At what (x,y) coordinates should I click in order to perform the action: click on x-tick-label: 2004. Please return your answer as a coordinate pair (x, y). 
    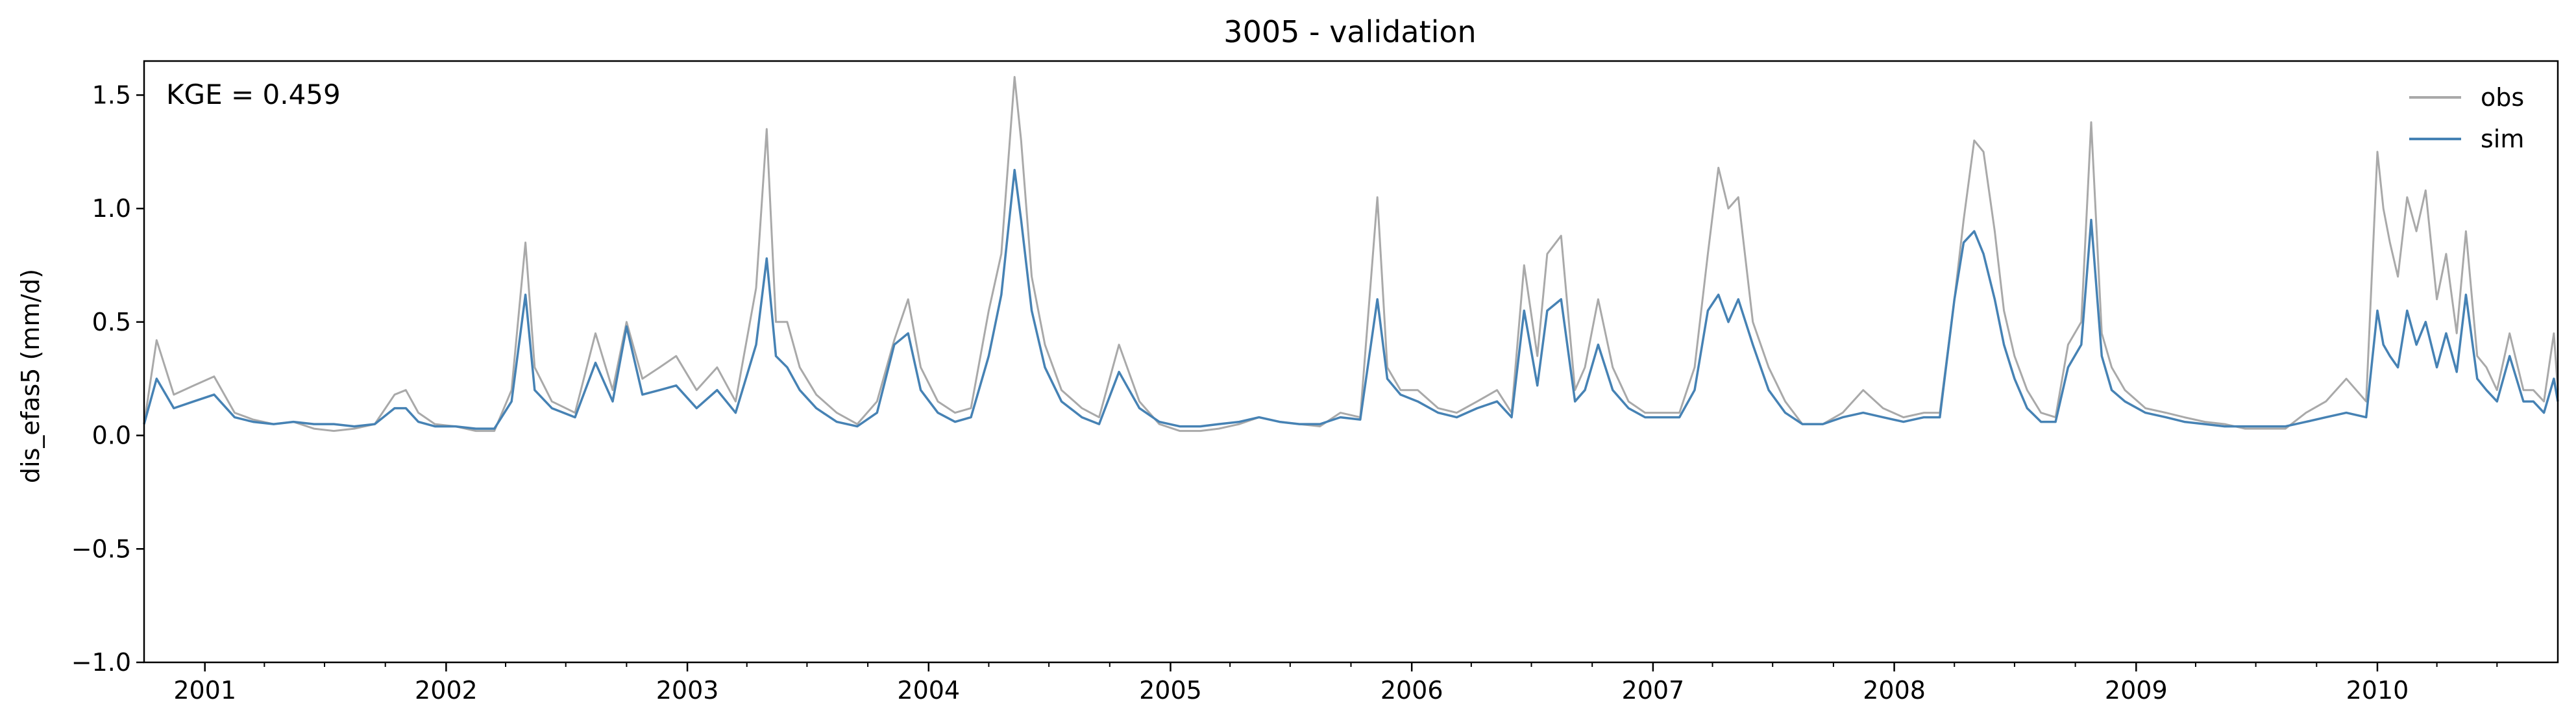
    Looking at the image, I should click on (928, 690).